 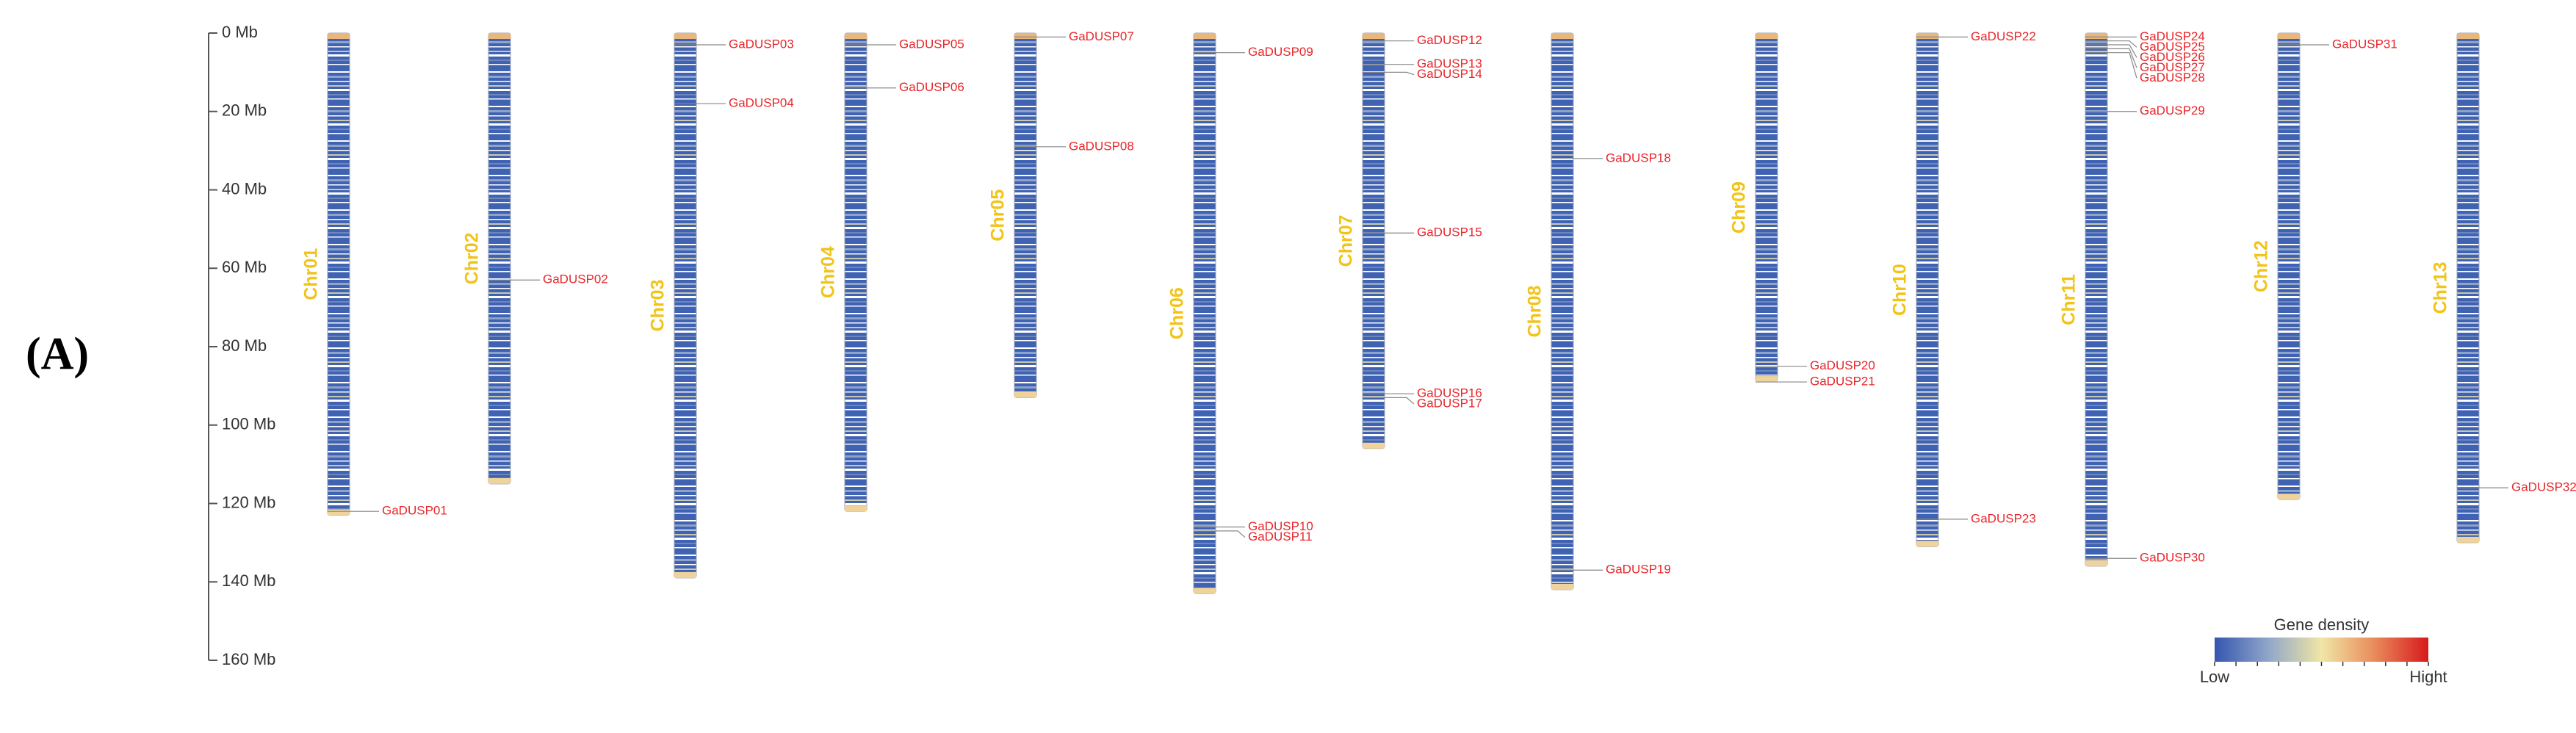 What do you see at coordinates (2321, 650) in the screenshot?
I see `legend-colorbar` at bounding box center [2321, 650].